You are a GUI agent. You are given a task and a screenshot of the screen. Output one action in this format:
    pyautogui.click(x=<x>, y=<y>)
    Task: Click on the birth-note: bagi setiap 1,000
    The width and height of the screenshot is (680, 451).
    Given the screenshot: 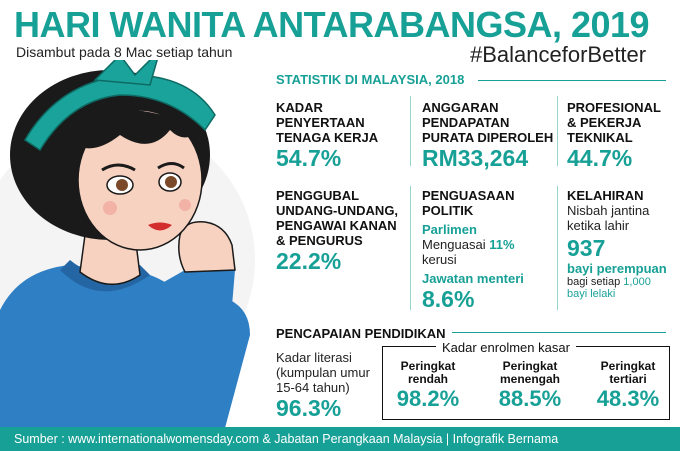 What is the action you would take?
    pyautogui.click(x=617, y=282)
    